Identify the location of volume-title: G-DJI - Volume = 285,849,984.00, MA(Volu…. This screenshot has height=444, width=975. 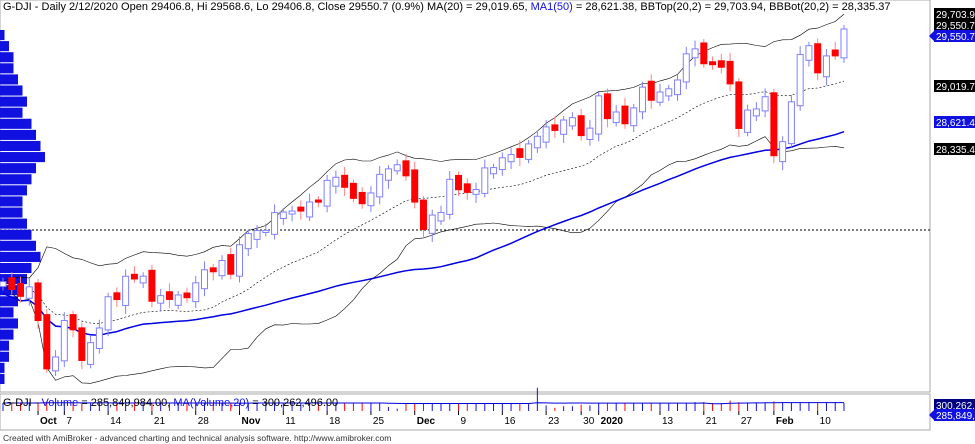
(171, 403).